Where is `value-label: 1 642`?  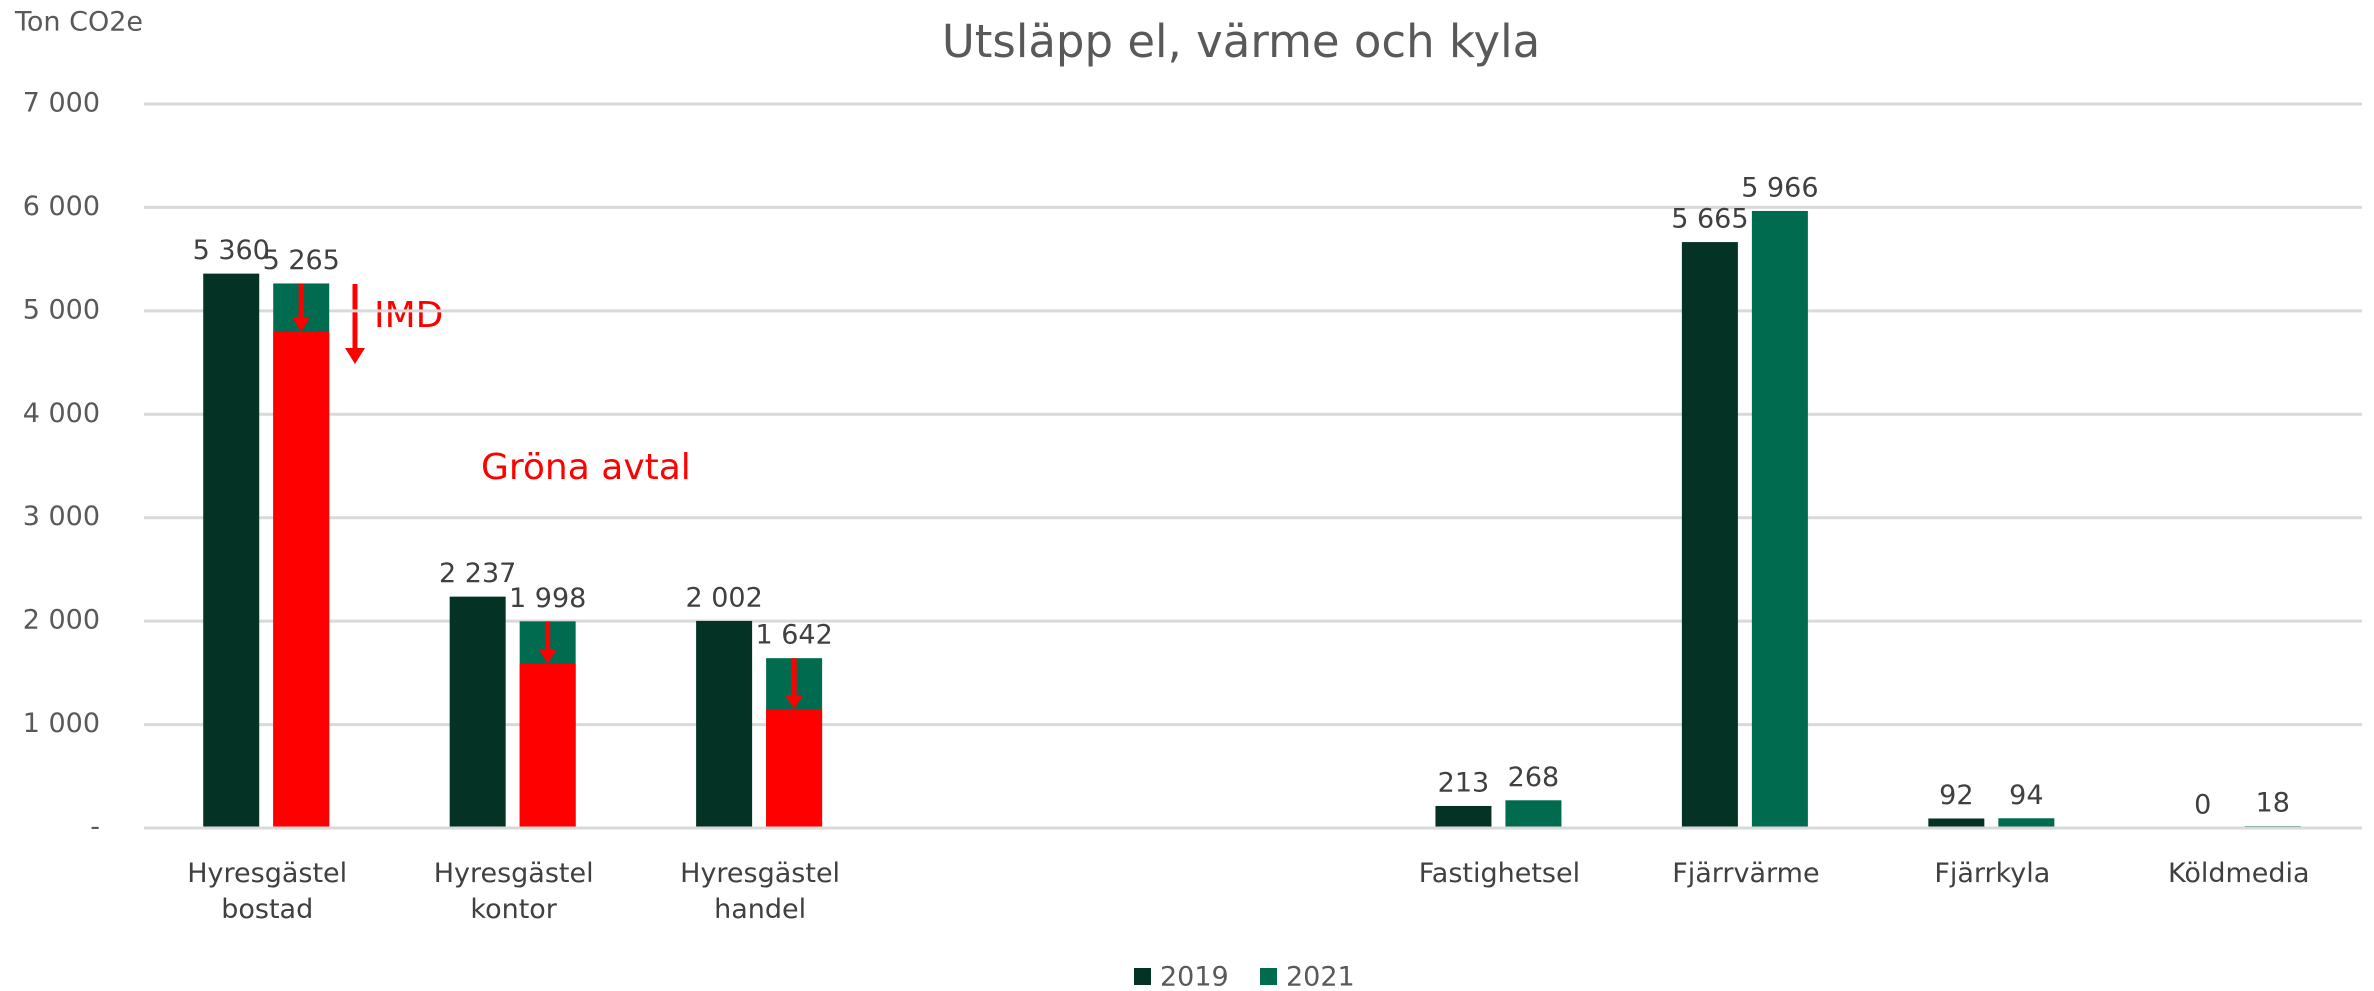 value-label: 1 642 is located at coordinates (793, 635).